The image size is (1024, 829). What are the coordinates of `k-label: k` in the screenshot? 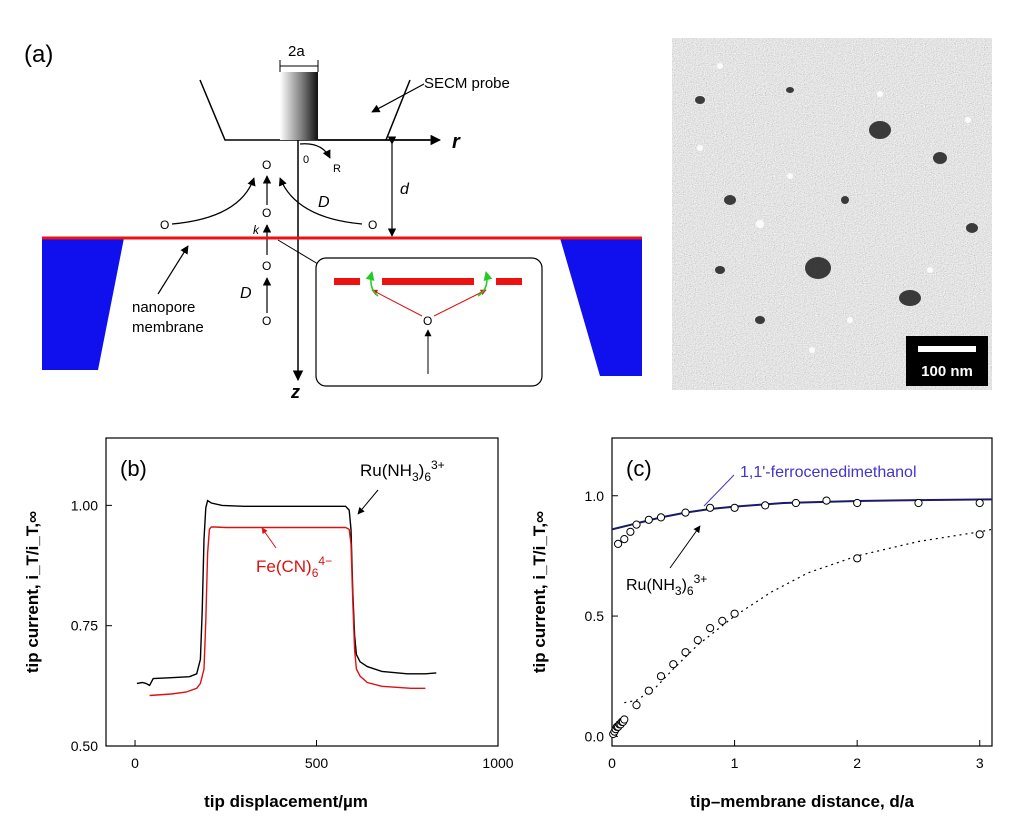 It's located at (256, 230).